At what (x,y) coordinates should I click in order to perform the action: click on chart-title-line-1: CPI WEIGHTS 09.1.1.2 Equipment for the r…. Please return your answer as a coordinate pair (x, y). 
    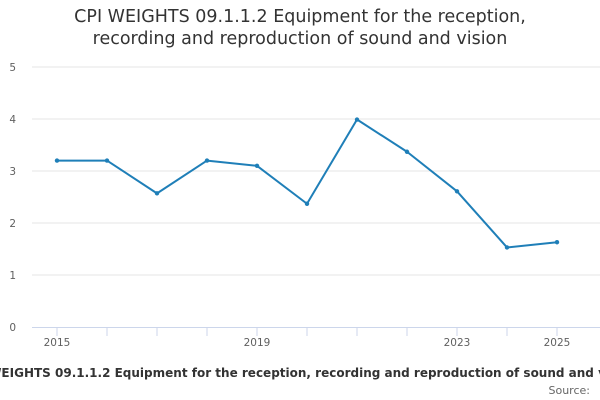
    Looking at the image, I should click on (300, 17).